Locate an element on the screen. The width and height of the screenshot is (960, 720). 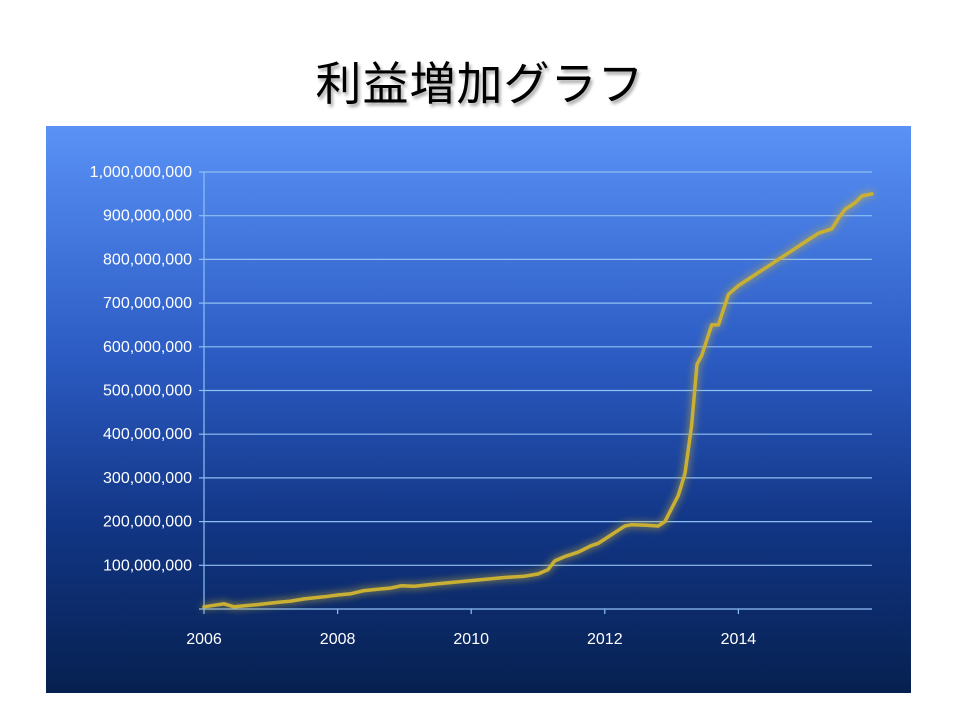
x-tick-label: 2014 is located at coordinates (739, 639).